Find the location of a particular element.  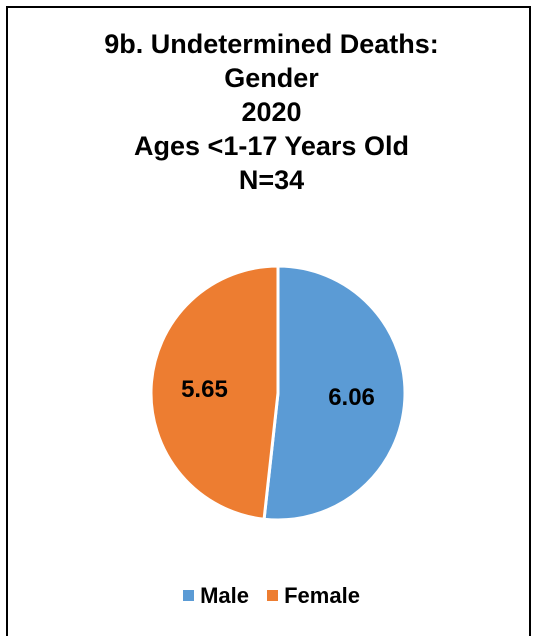

title-line-4: Ages <1-17 Years Old is located at coordinates (271, 146).